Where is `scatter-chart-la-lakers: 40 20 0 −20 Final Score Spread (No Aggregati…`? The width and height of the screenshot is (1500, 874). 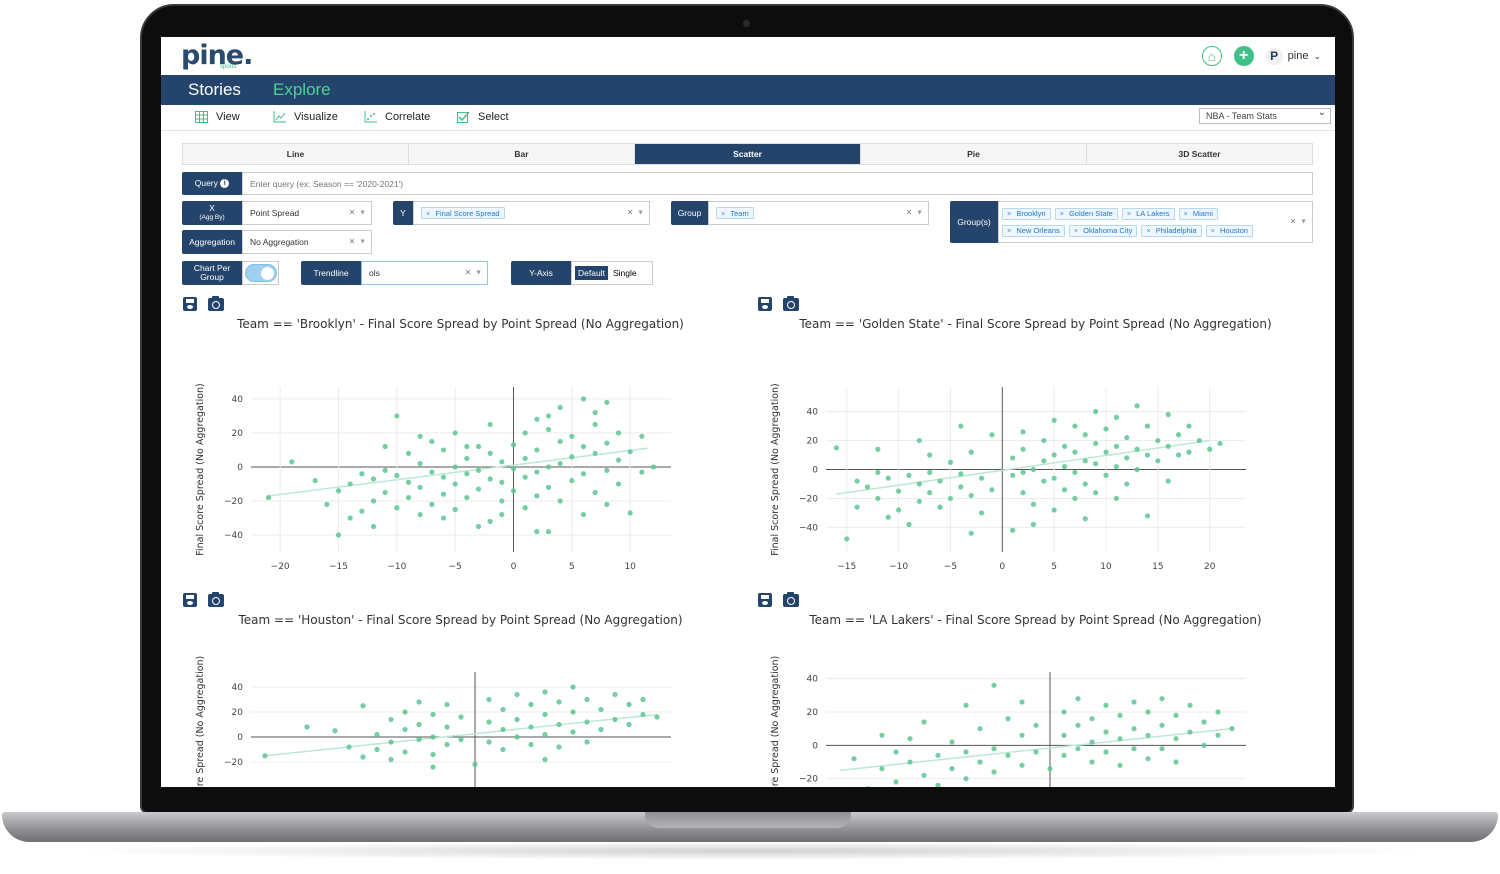 scatter-chart-la-lakers: 40 20 0 −20 Final Score Spread (No Aggregati… is located at coordinates (1021, 719).